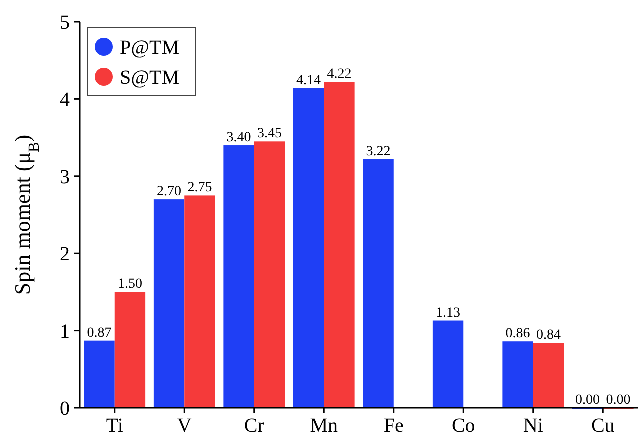 The width and height of the screenshot is (644, 444). I want to click on data-label: 2.70, so click(169, 192).